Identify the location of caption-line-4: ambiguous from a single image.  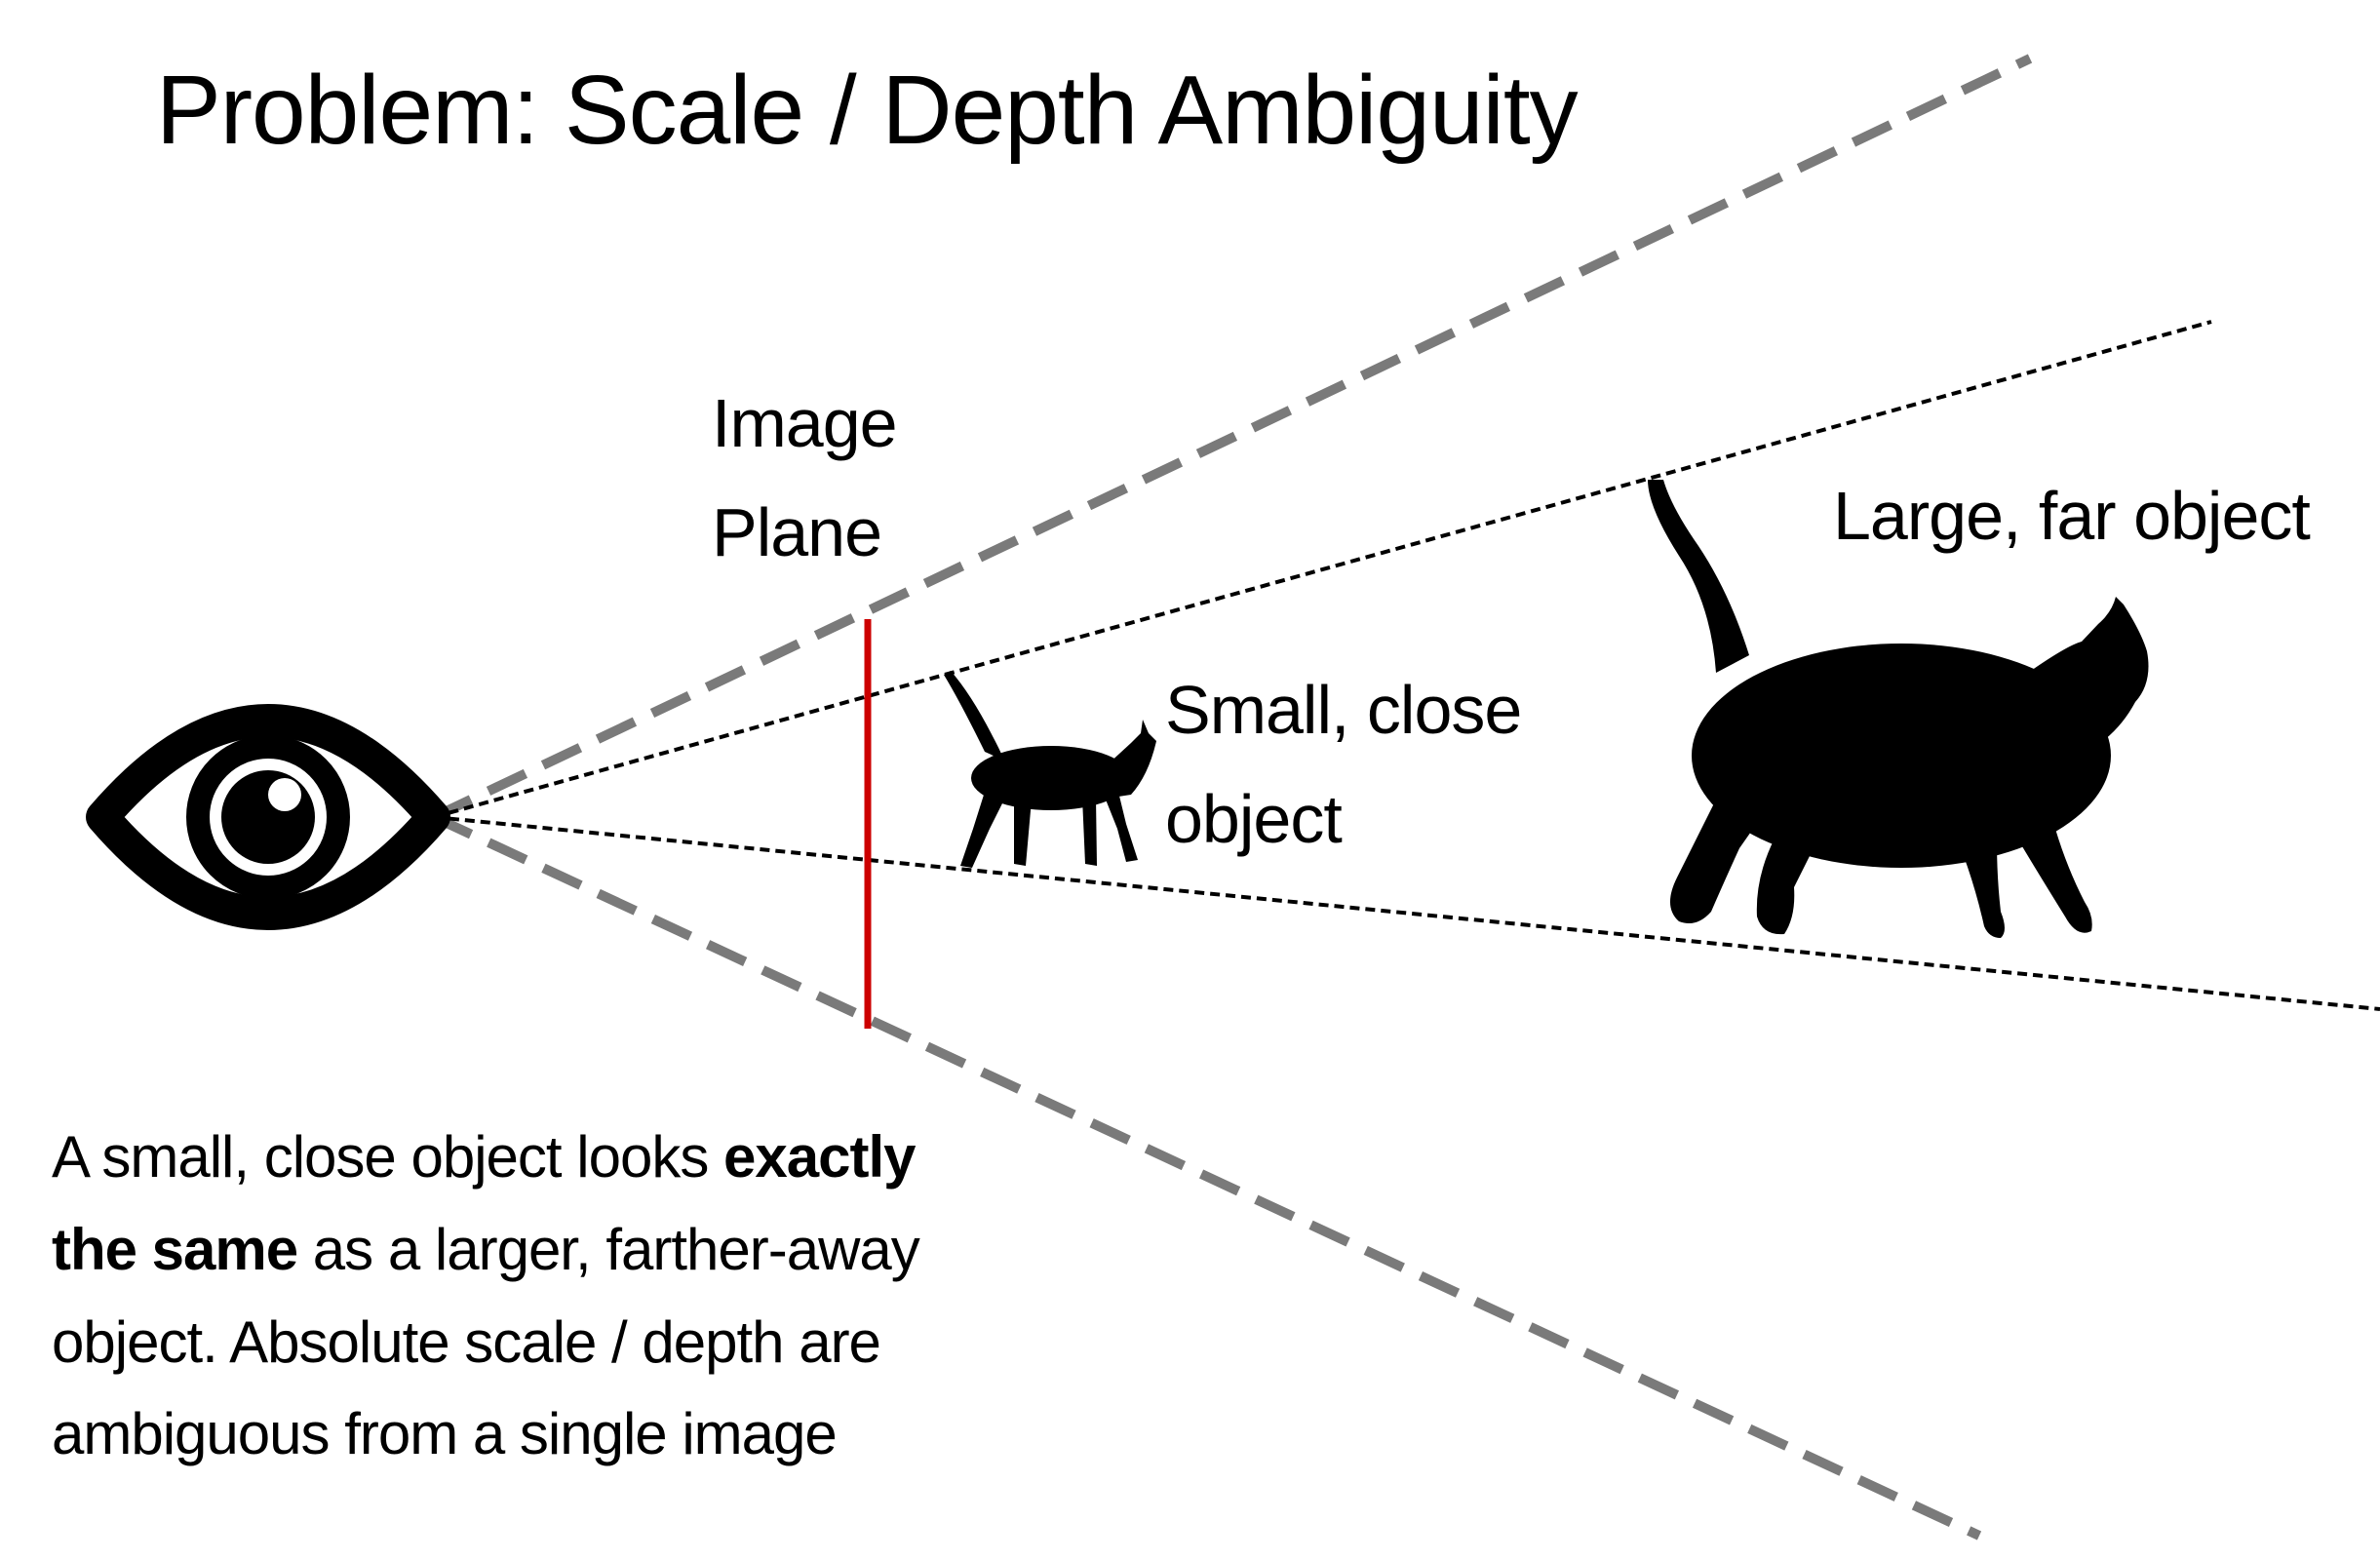
(445, 1434).